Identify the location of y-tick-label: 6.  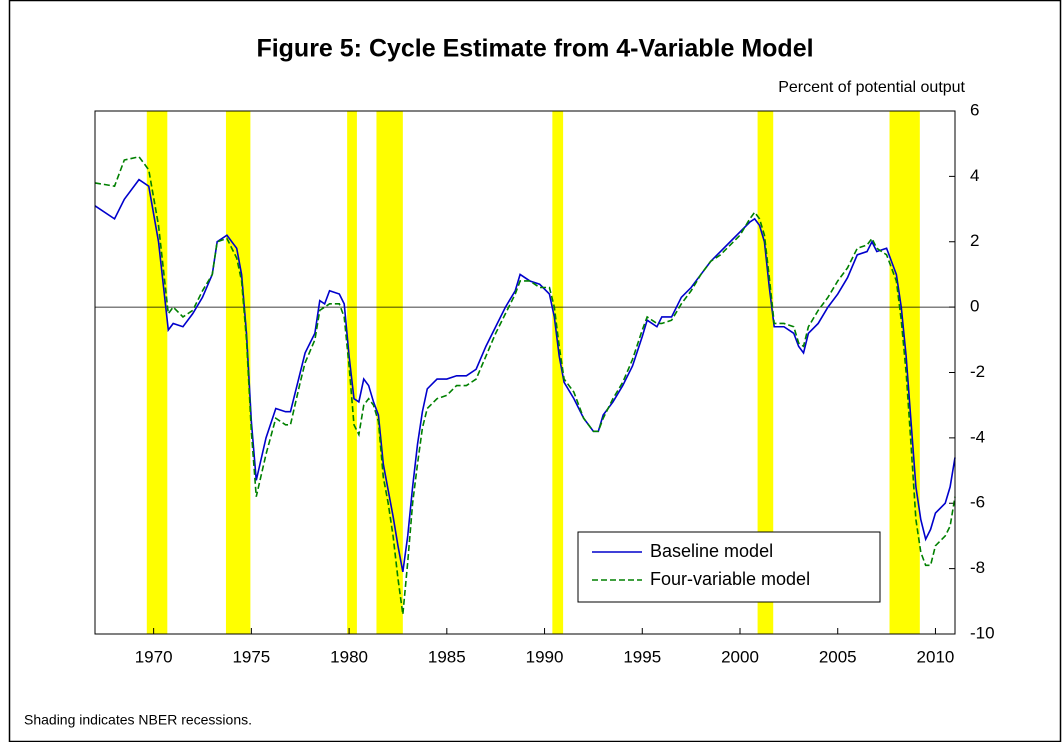
(974, 109).